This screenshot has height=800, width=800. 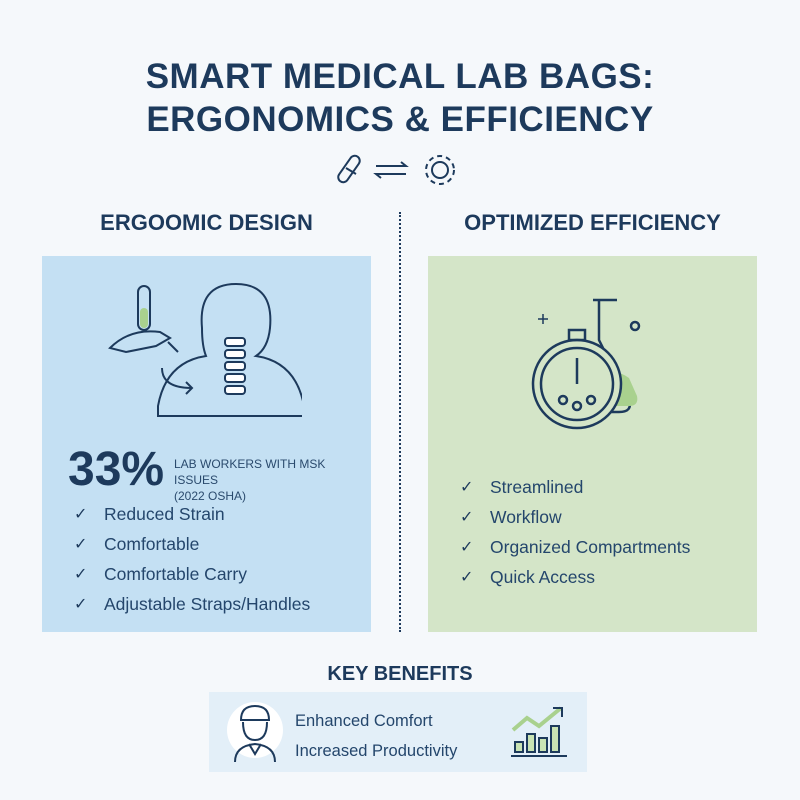 What do you see at coordinates (398, 732) in the screenshot?
I see `key-benefits-box: Enhanced Comfort Increased Productivity` at bounding box center [398, 732].